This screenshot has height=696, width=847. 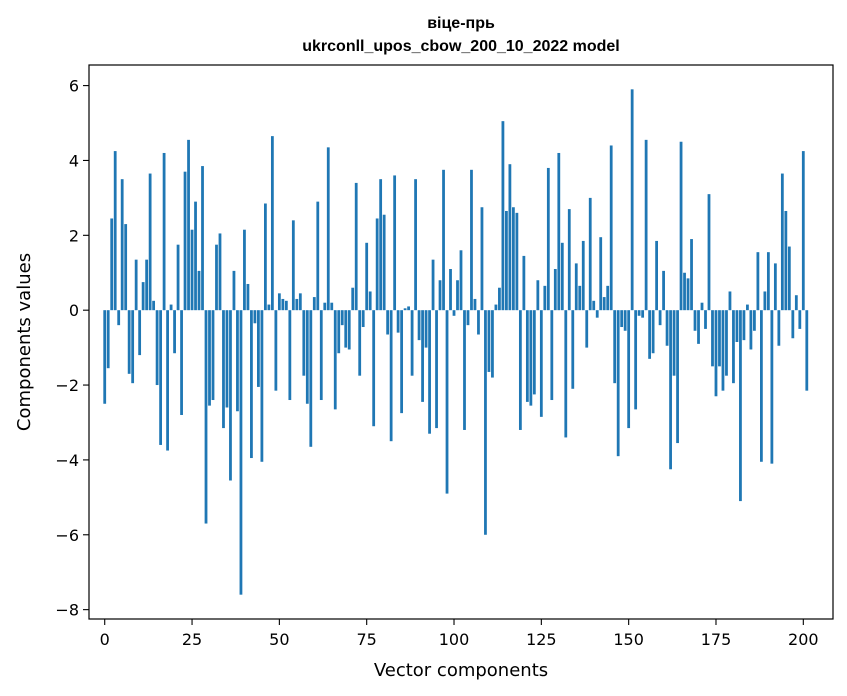 What do you see at coordinates (459, 634) in the screenshot?
I see `x-axis: 0 25 50 75 100 125 150 175 200` at bounding box center [459, 634].